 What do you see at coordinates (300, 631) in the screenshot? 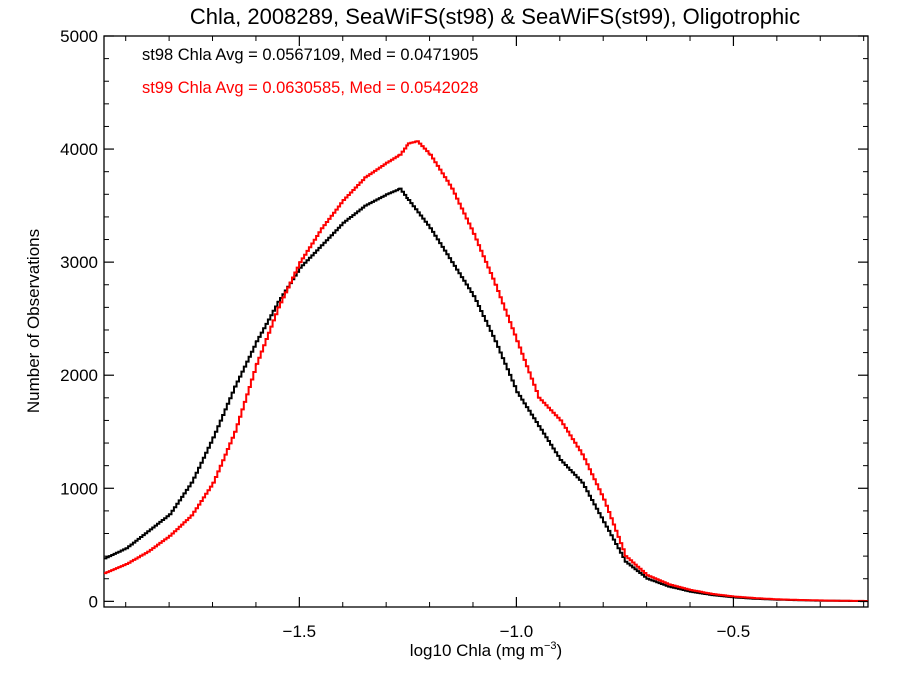
I see `x-tick-label: −1.5` at bounding box center [300, 631].